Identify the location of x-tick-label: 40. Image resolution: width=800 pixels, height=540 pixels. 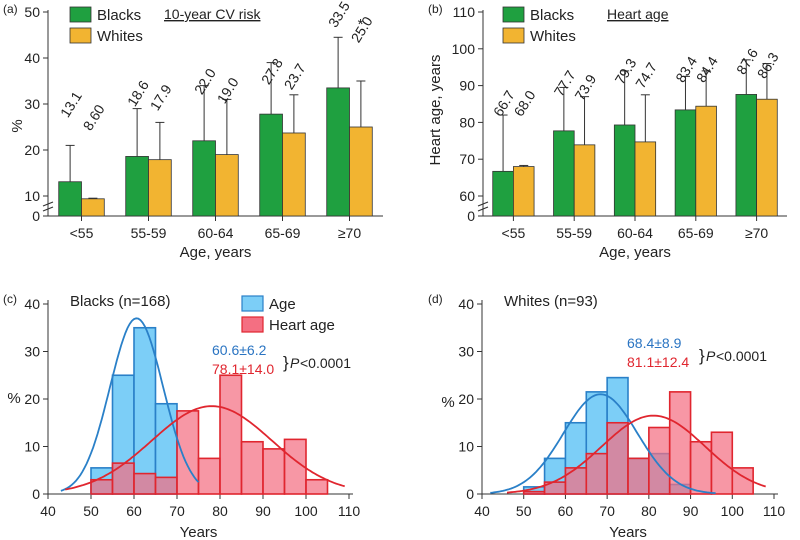
(48, 511).